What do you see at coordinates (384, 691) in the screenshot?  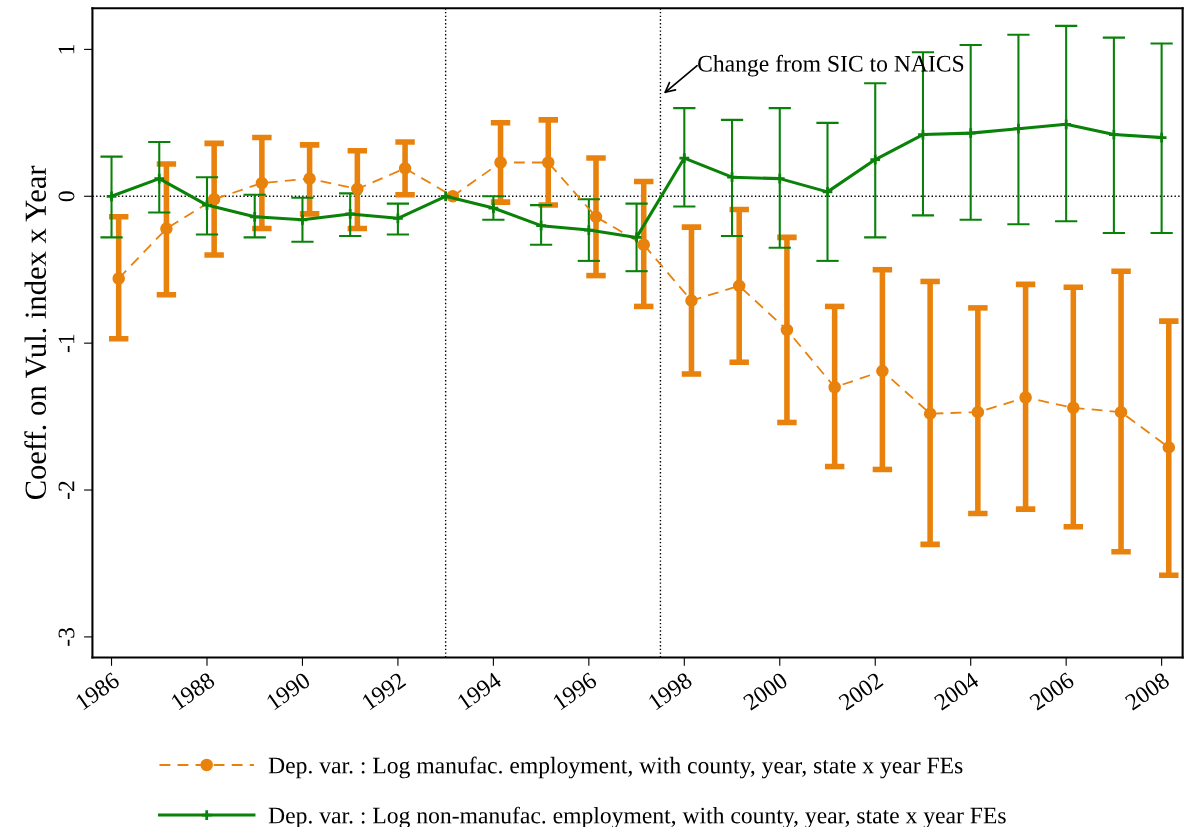 I see `x-tick-label: 1992` at bounding box center [384, 691].